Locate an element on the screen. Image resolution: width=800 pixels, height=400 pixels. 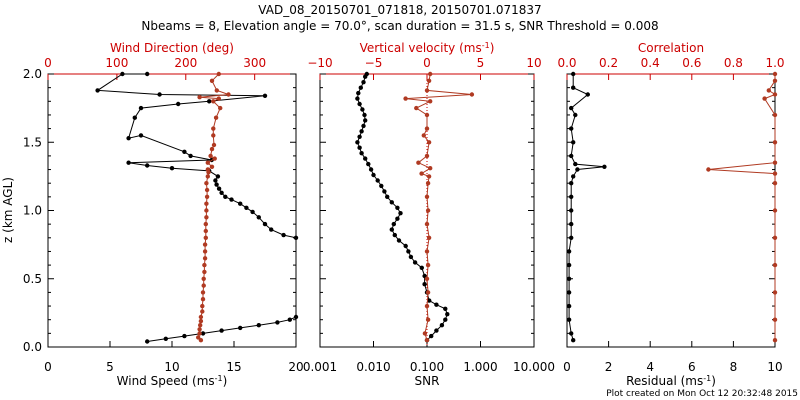
x-top-tick-label: 200 is located at coordinates (185, 63).